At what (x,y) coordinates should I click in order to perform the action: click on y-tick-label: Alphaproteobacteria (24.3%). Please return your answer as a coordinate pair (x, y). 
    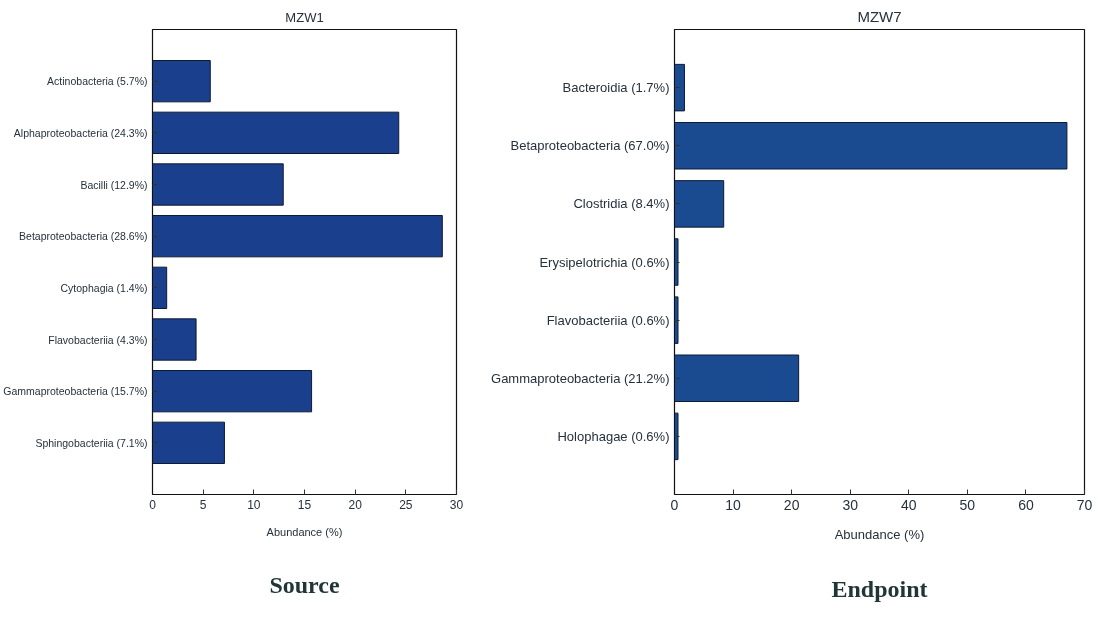
    Looking at the image, I should click on (80, 132).